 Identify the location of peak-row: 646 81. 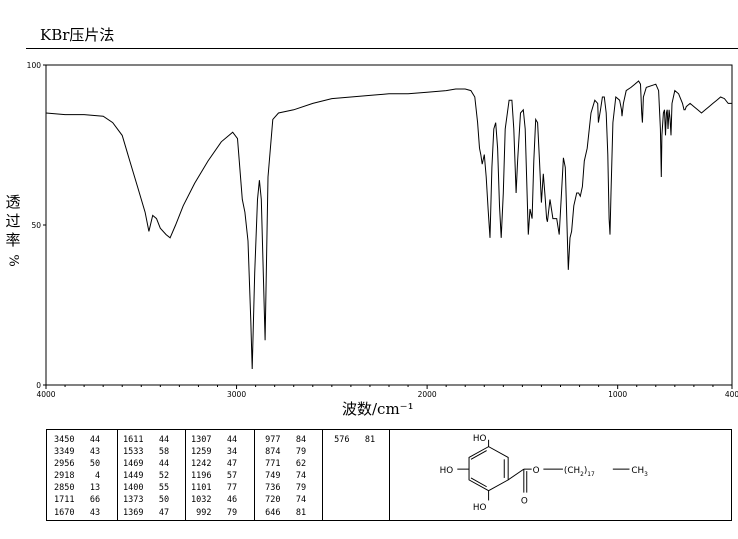
(283, 512).